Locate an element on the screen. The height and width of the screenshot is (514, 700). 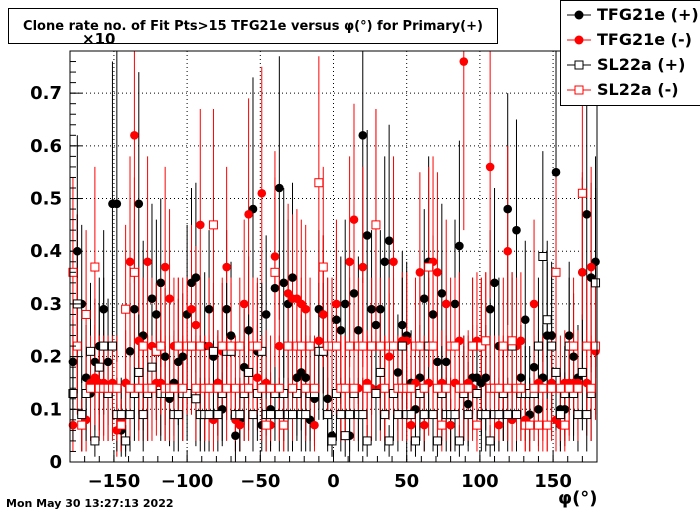
y-tick-label: 0 is located at coordinates (55, 462).